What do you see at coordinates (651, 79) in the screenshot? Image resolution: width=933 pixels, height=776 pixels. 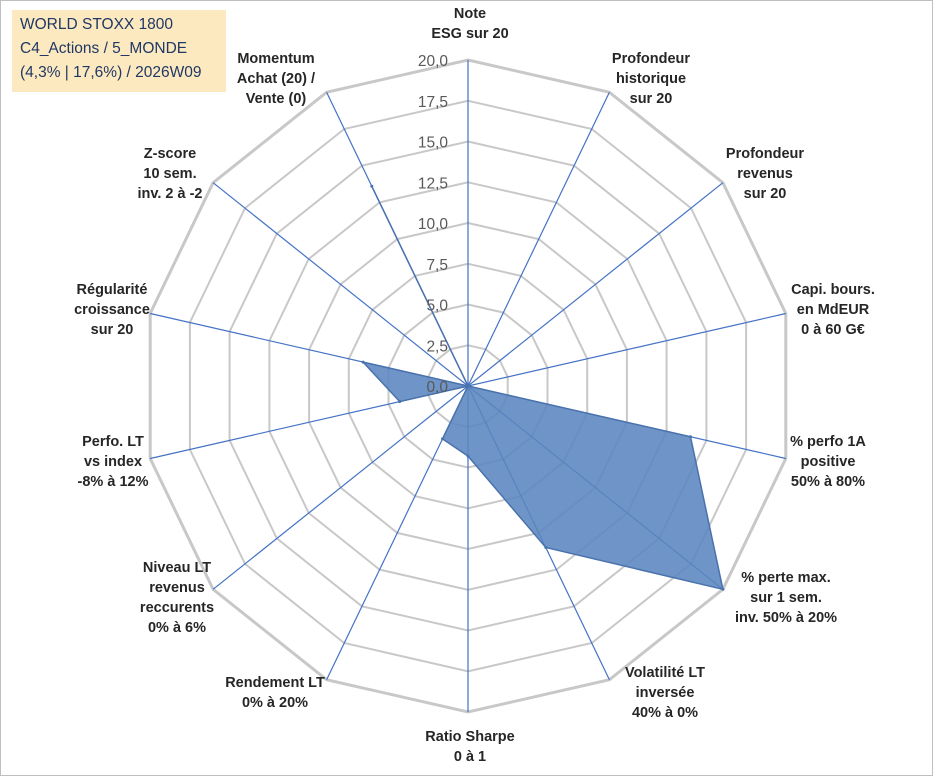 I see `axis-label: Profondeur historique sur 20` at bounding box center [651, 79].